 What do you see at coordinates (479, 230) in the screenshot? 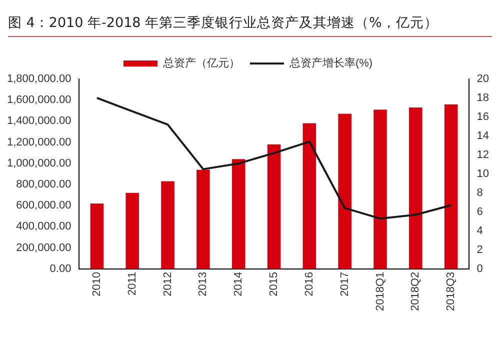
I see `y2-tick-label: 4` at bounding box center [479, 230].